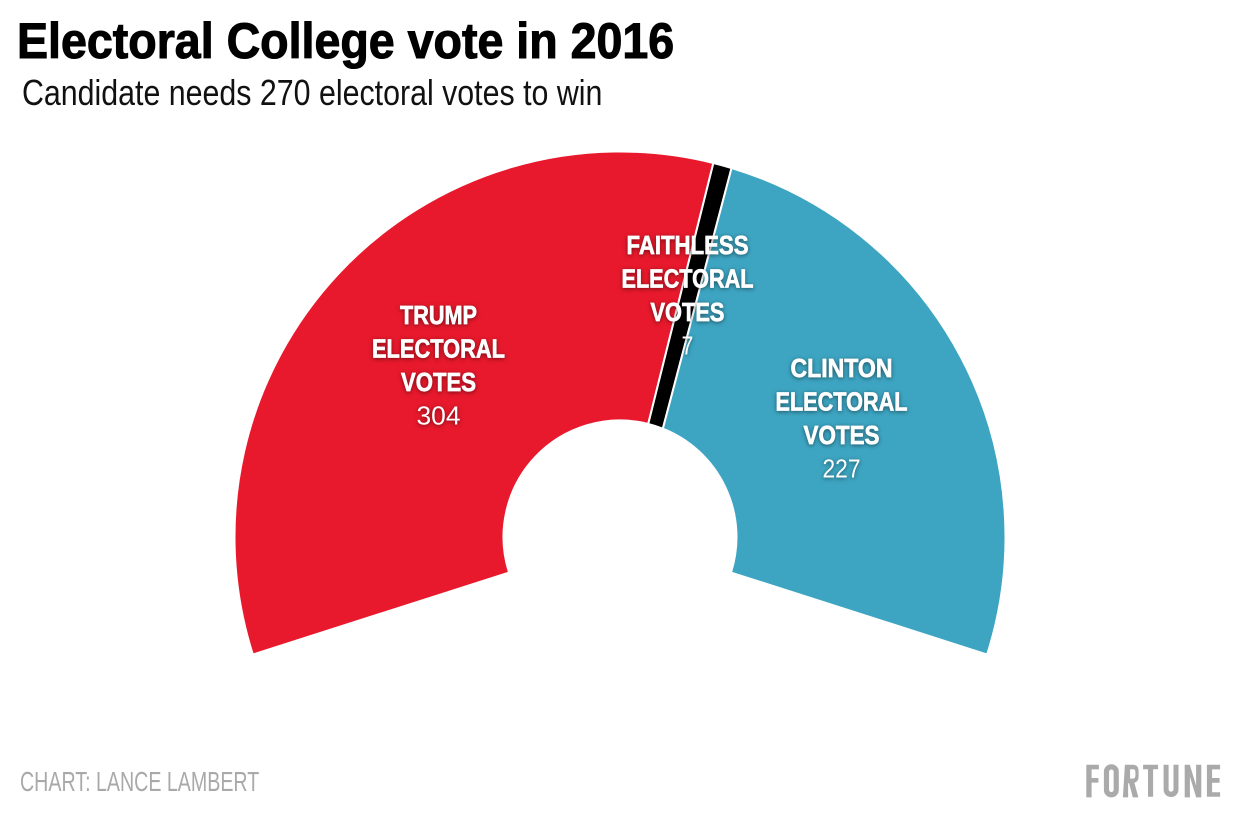  What do you see at coordinates (438, 315) in the screenshot?
I see `svg-text: TRUMP` at bounding box center [438, 315].